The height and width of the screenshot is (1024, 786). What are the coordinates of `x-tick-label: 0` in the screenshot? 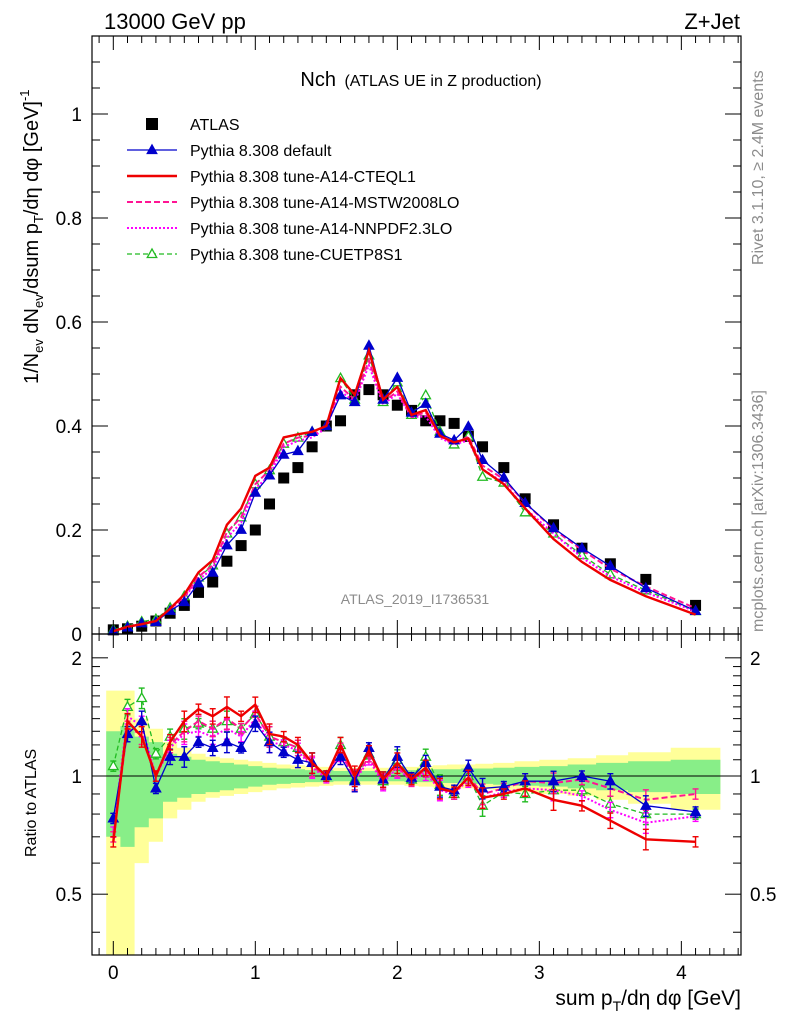 It's located at (113, 973).